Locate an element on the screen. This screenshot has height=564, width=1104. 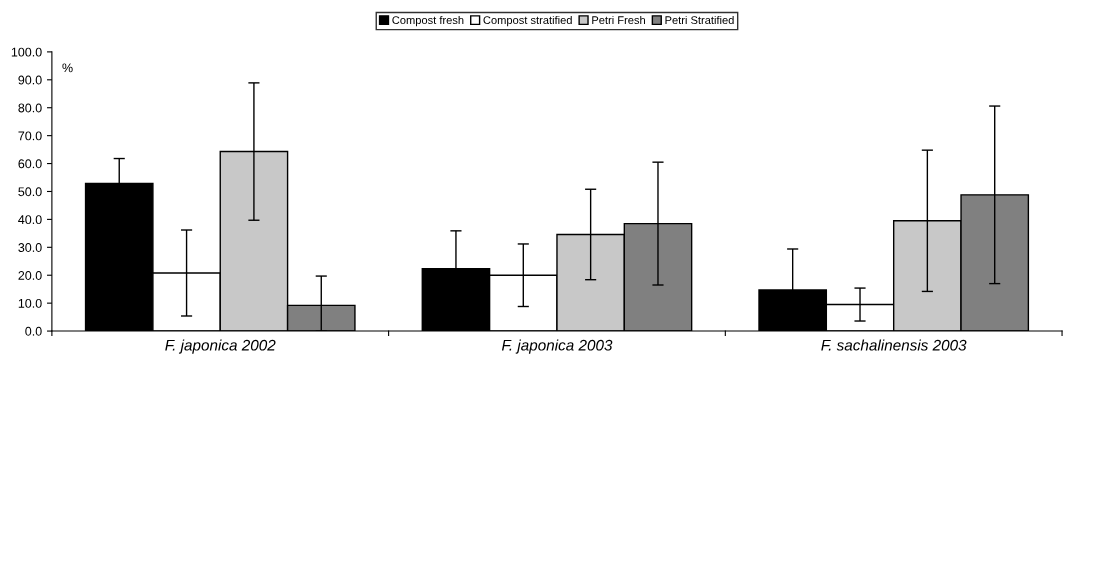
y-tick-label: 0.0 is located at coordinates (33, 331).